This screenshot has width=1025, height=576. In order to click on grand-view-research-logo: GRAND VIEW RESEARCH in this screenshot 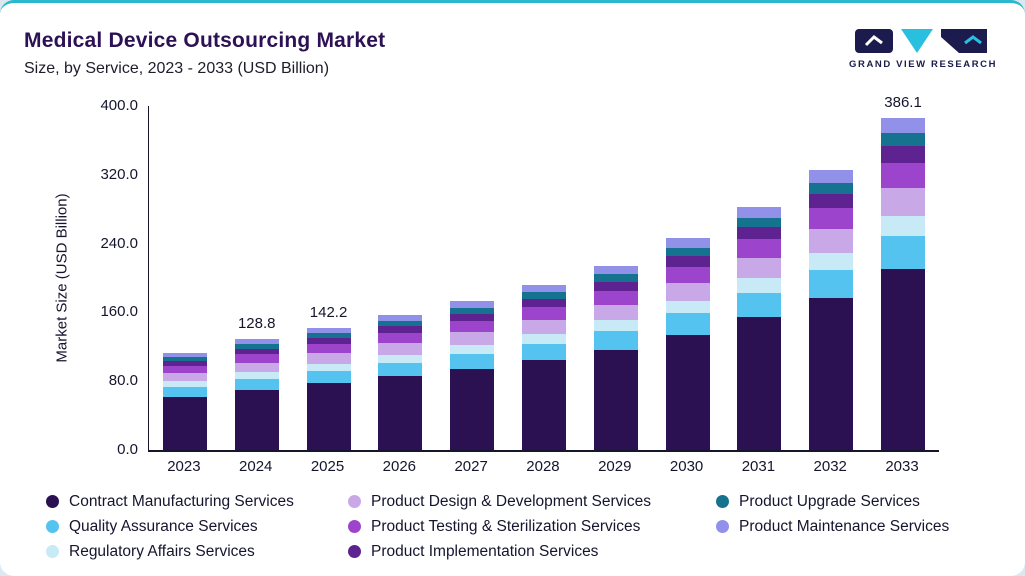, I will do `click(923, 49)`.